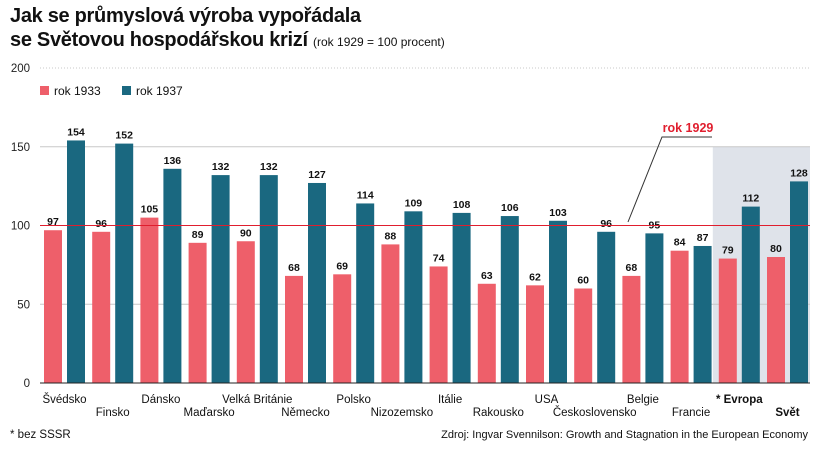 This screenshot has width=820, height=451. Describe the element at coordinates (160, 400) in the screenshot. I see `x-tick-label: Dánsko` at that location.